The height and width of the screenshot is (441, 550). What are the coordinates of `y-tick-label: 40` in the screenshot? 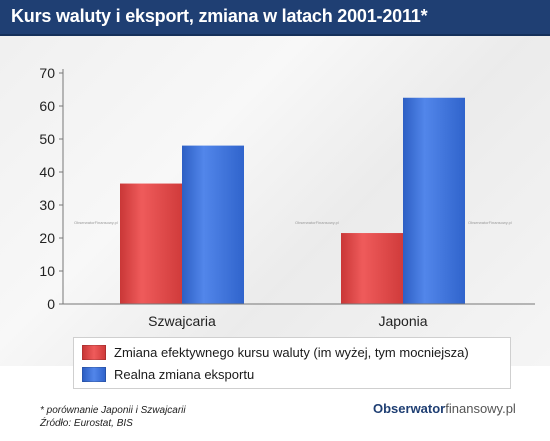 It's located at (47, 172).